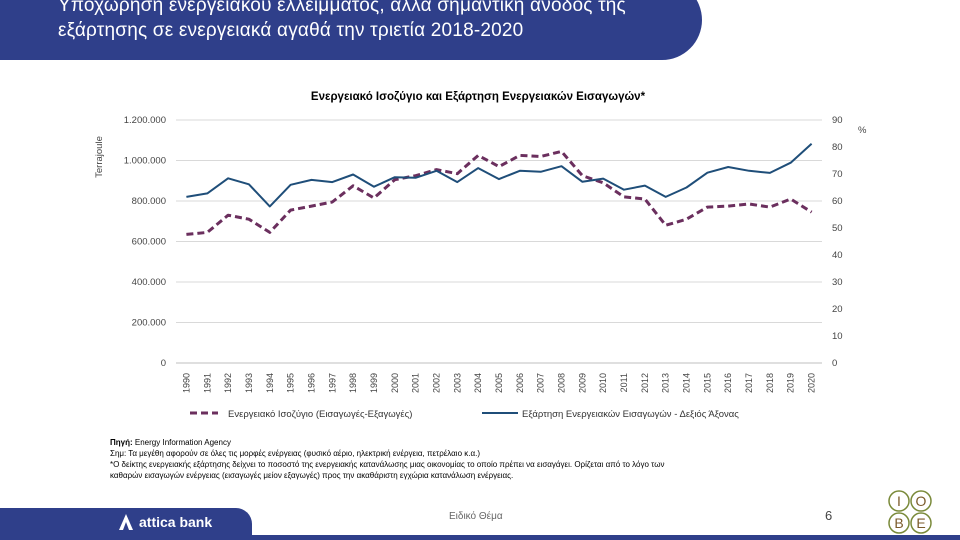  Describe the element at coordinates (149, 282) in the screenshot. I see `y-left-tick-label: 400.000` at that location.